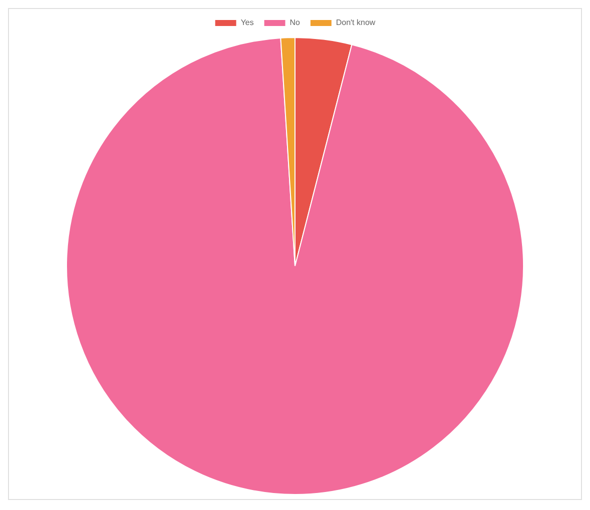 The image size is (590, 510). Describe the element at coordinates (247, 23) in the screenshot. I see `legend-label: Yes` at that location.